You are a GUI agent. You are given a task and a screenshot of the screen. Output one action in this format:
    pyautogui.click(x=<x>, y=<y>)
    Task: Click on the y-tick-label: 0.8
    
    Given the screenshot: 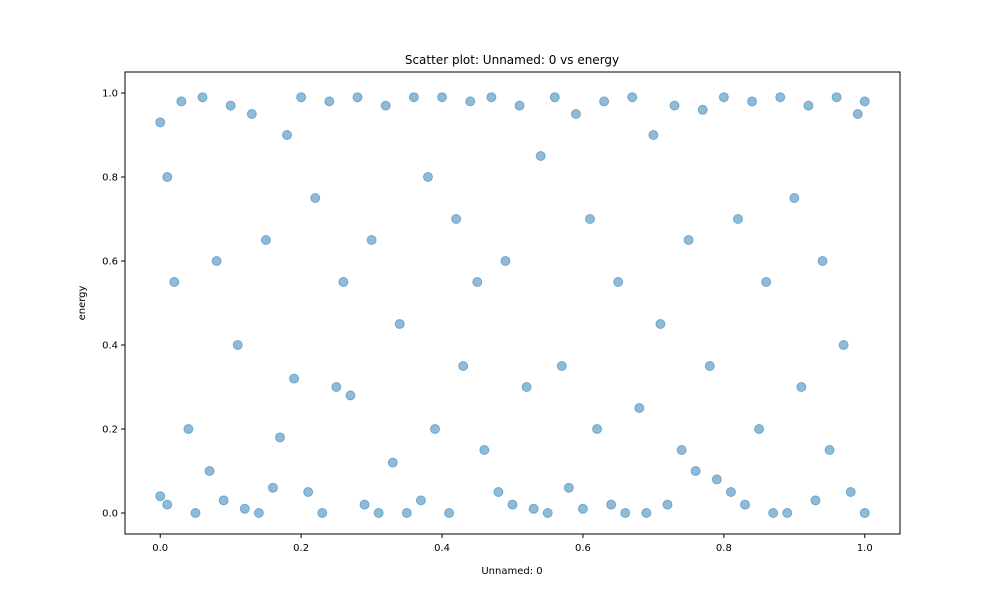 What is the action you would take?
    pyautogui.click(x=110, y=178)
    